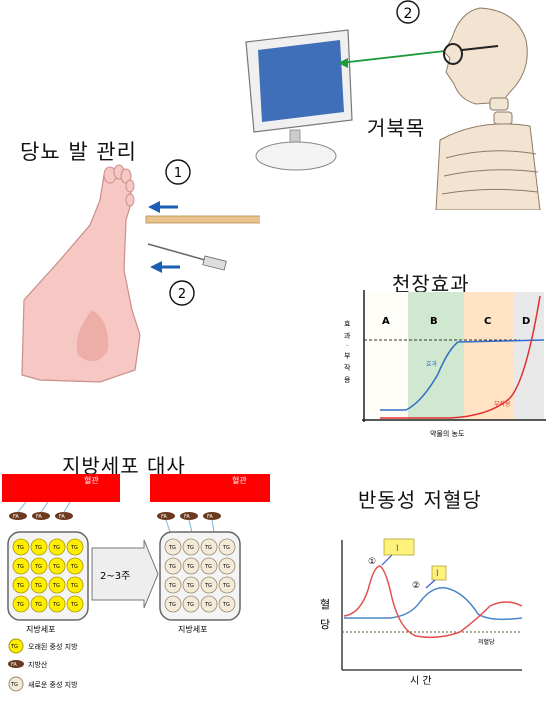 Image resolution: width=559 pixels, height=716 pixels. I want to click on effect-curve, so click(462, 375).